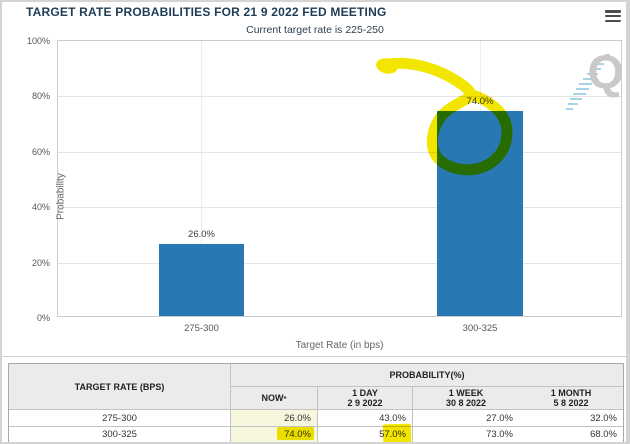 The height and width of the screenshot is (444, 630). What do you see at coordinates (285, 398) in the screenshot?
I see `now-footnote-asterisk: *` at bounding box center [285, 398].